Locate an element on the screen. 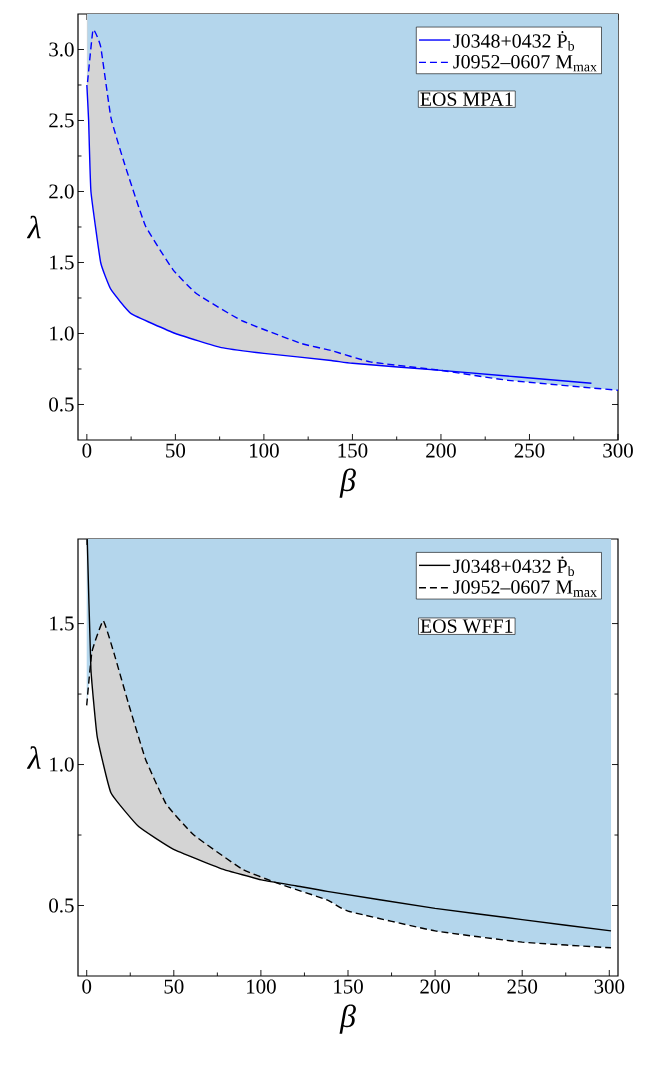  y-tick-label: 2.0 is located at coordinates (61, 191).